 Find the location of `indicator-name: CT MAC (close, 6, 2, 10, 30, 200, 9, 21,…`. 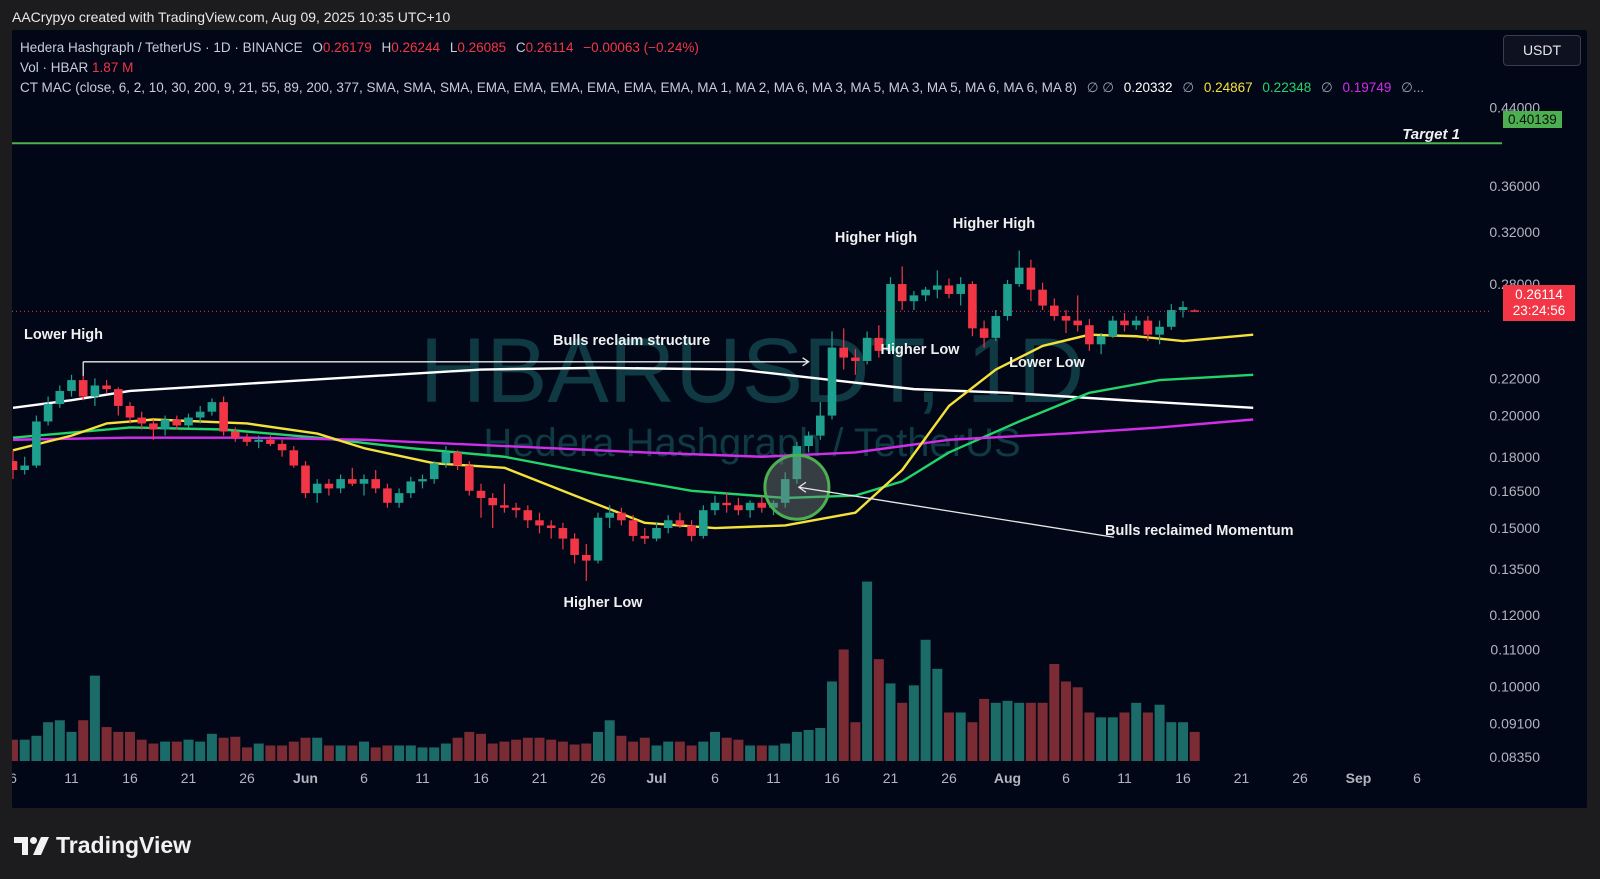

indicator-name: CT MAC (close, 6, 2, 10, 30, 200, 9, 21,… is located at coordinates (548, 87).